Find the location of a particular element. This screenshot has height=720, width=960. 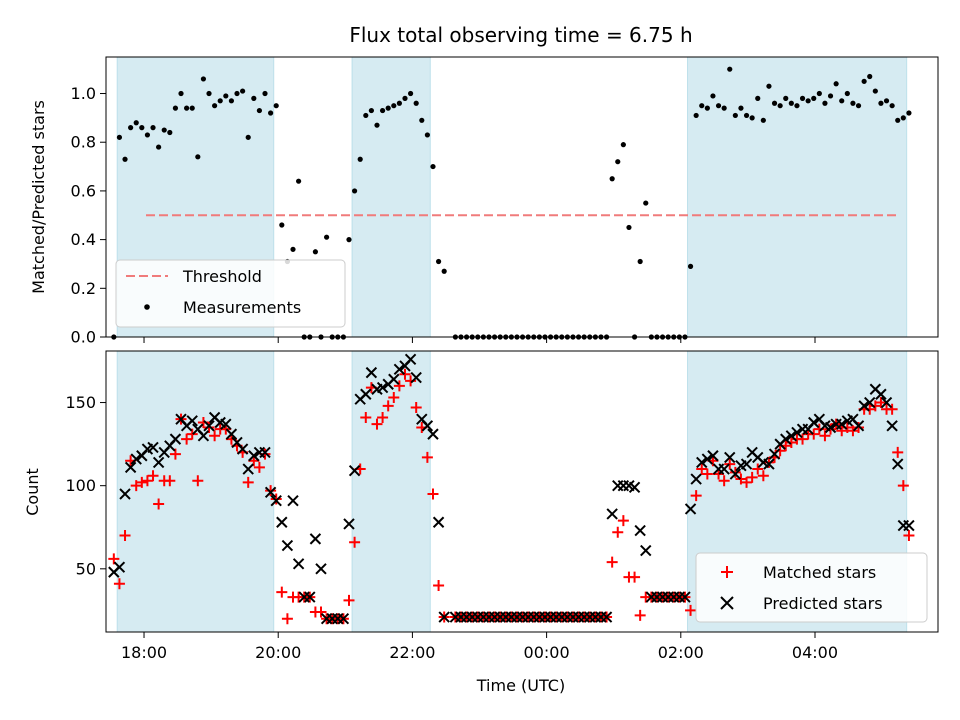

bottom-y-ticks: 50 100 150 is located at coordinates (85, 485).